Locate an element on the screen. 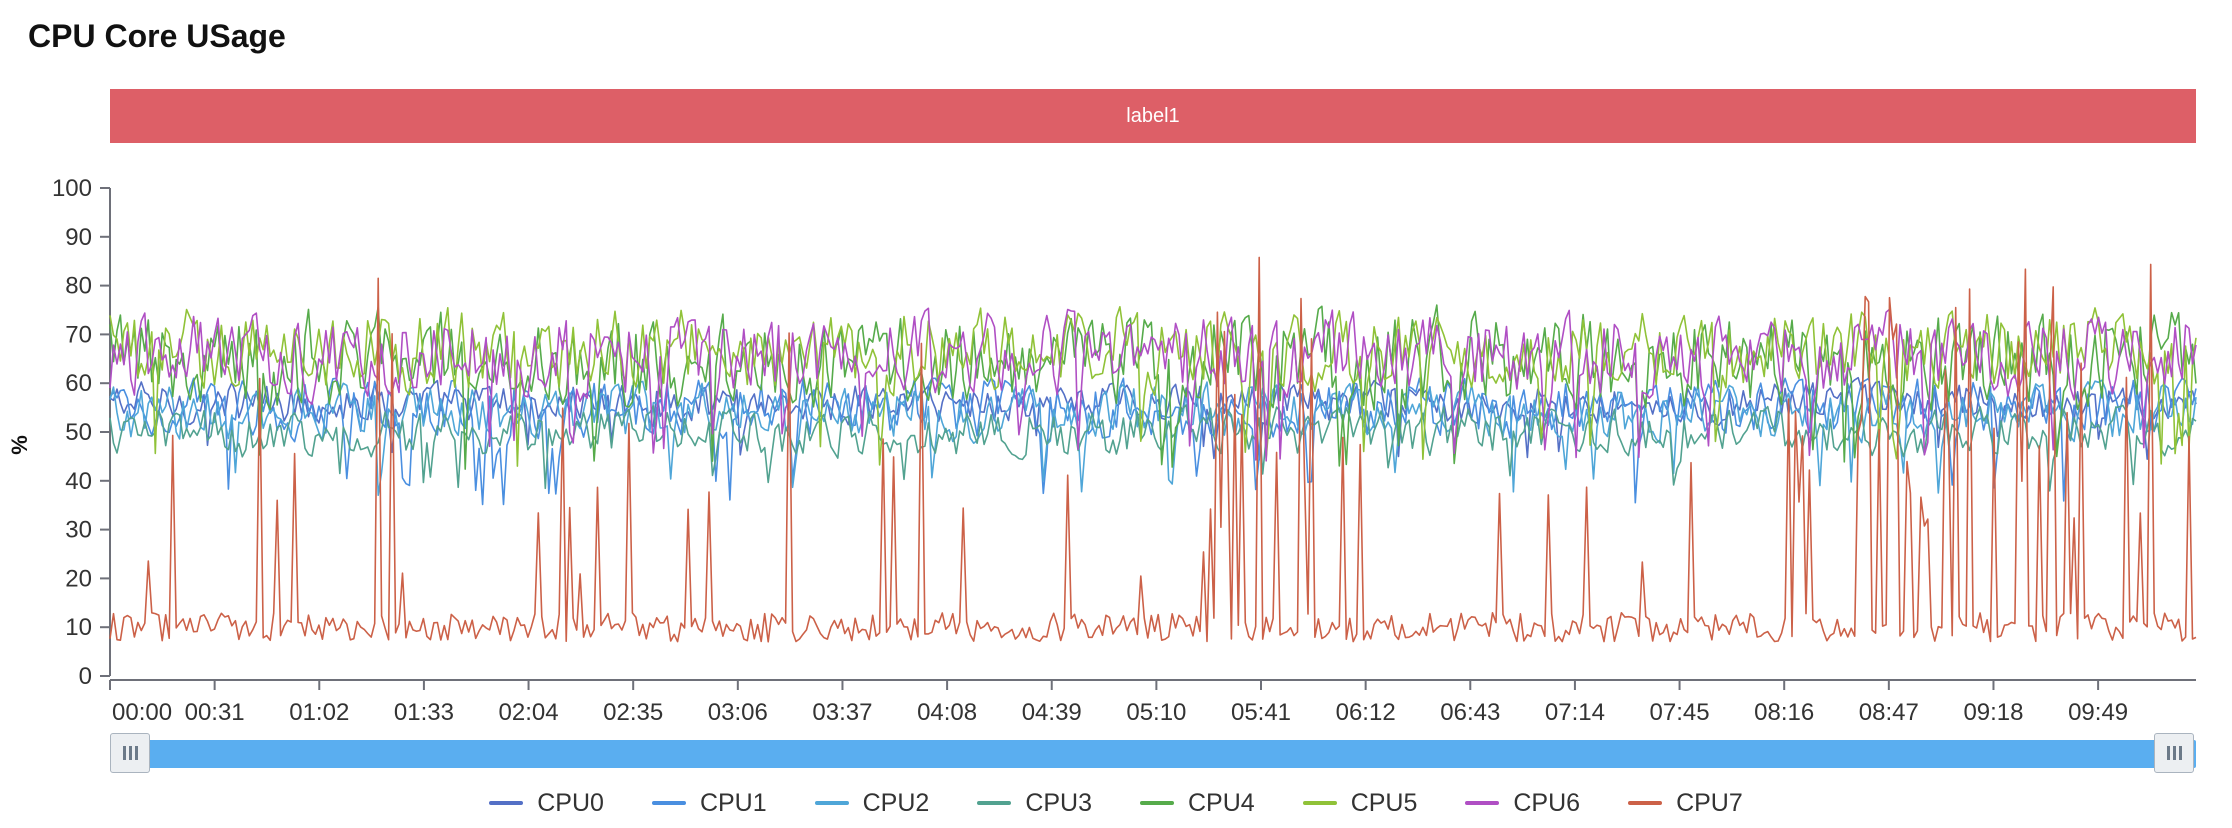 Image resolution: width=2232 pixels, height=828 pixels. series-line-cpu0 is located at coordinates (1153, 418).